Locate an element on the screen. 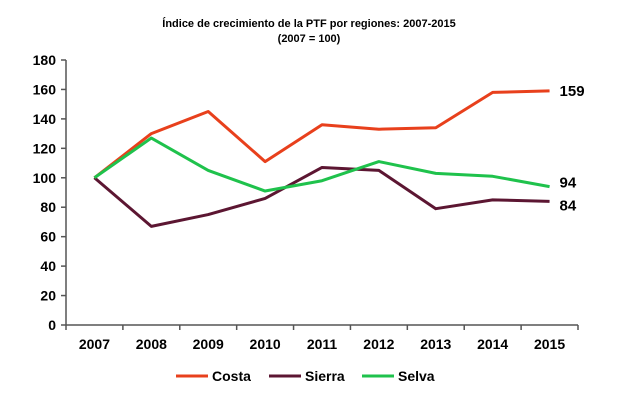 The width and height of the screenshot is (618, 407). y-tick-label: 100 is located at coordinates (45, 178).